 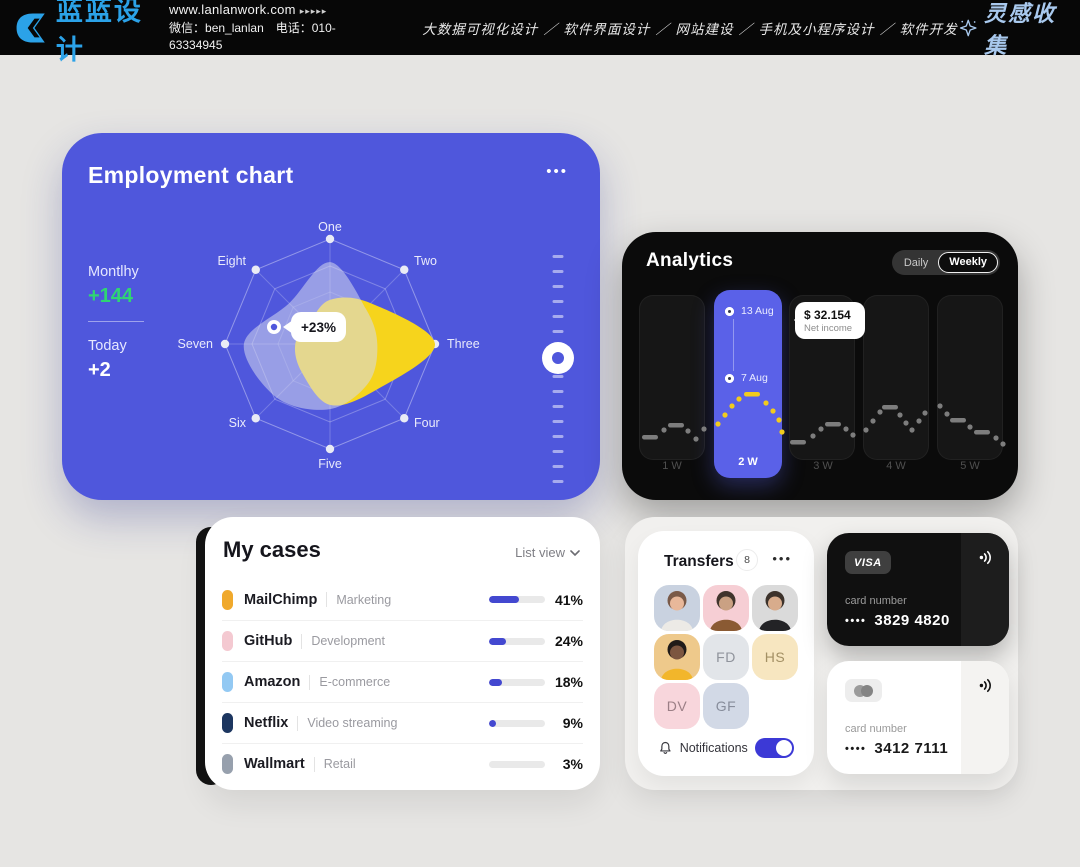 I want to click on radar-axis-label: Seven, so click(x=195, y=344).